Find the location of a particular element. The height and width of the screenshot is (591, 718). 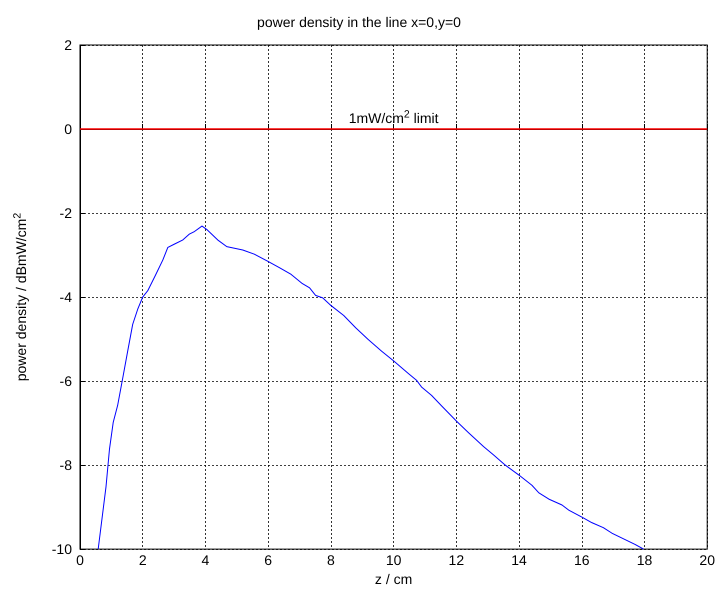

y-axis-title: power density / dBmW/cm2 is located at coordinates (20, 297).